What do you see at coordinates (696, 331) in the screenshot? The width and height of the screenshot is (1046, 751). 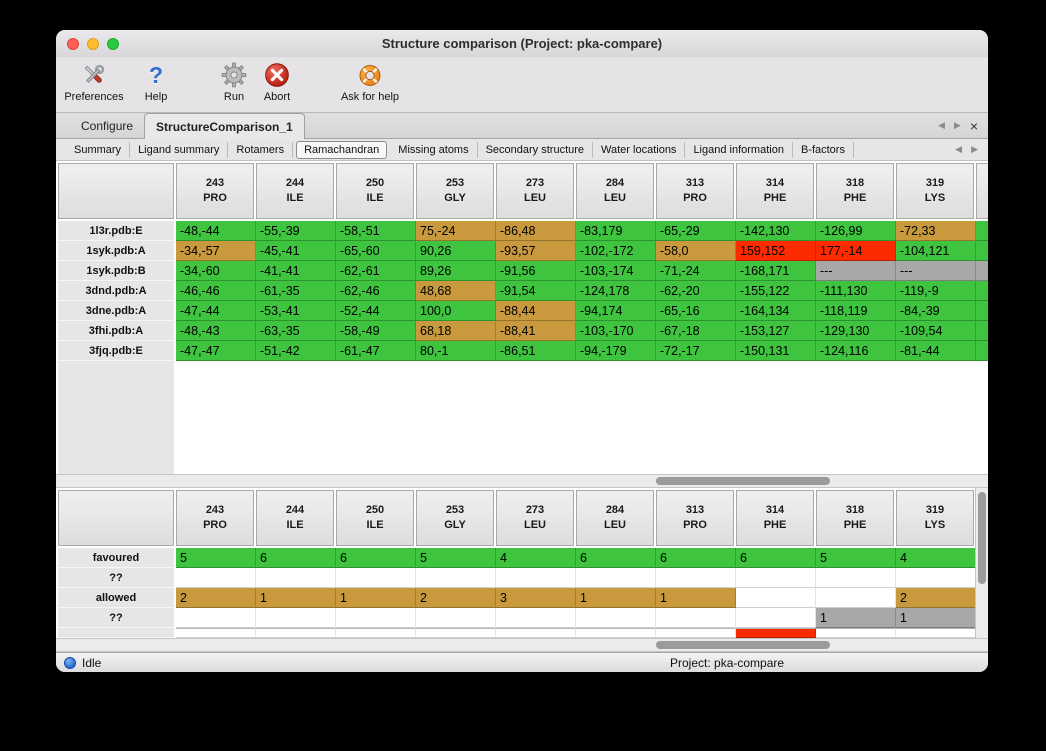 I see `ramachandran-cell: -67,-18` at bounding box center [696, 331].